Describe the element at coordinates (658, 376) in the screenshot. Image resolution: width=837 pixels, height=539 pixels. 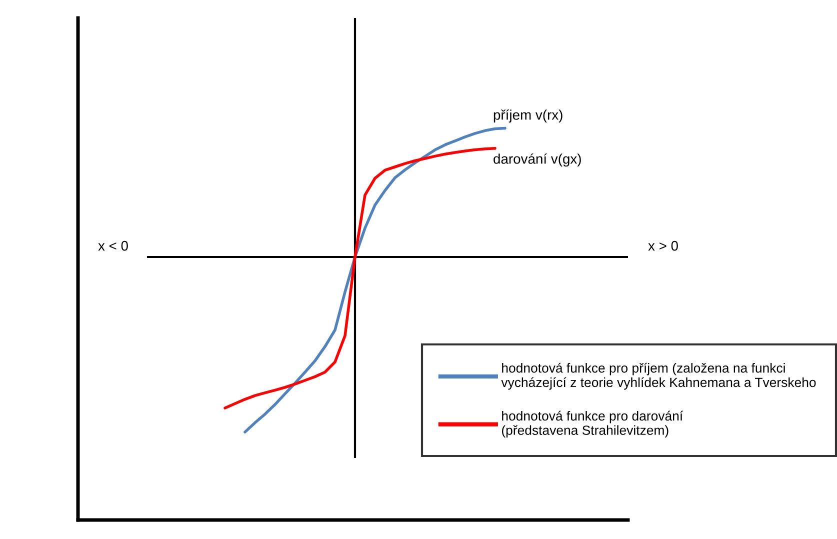
I see `legend-label: hodnotová funkce pro příjem (založena na funkci vycházející z teorie vyhlídek Kahnemana a Tverskeho` at that location.